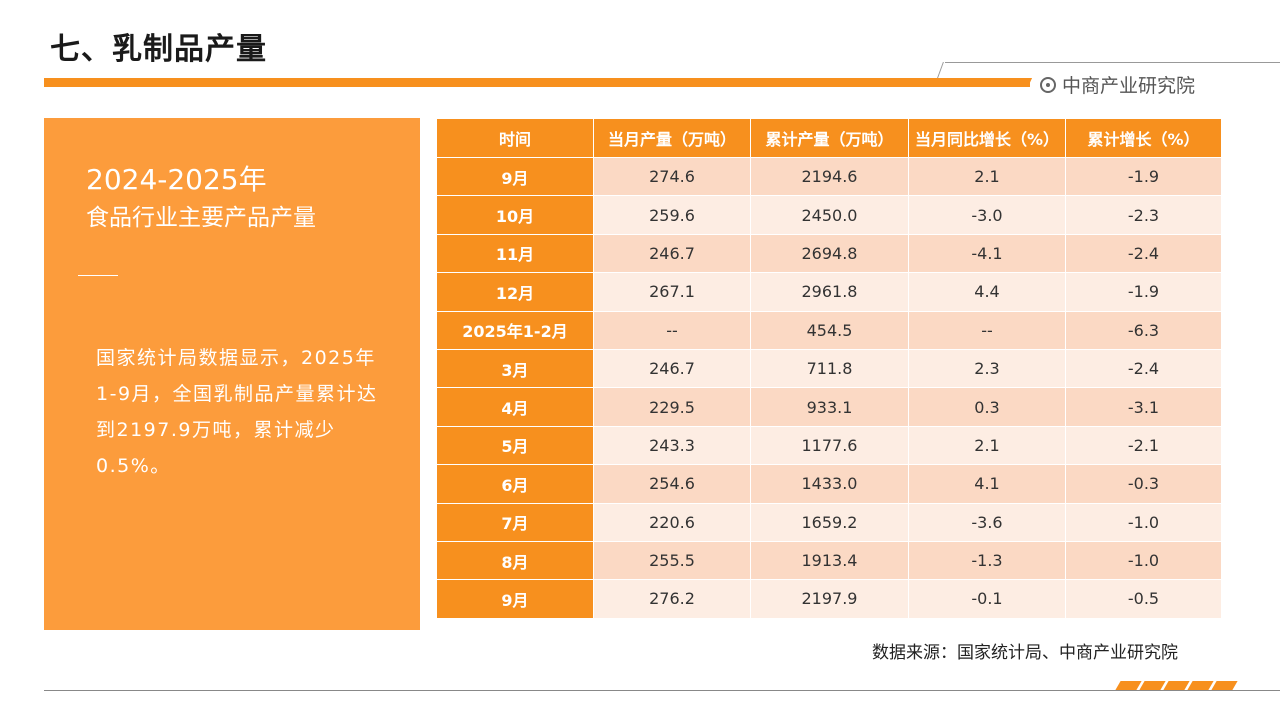 This screenshot has height=720, width=1280. I want to click on header-grey-slant, so click(940, 70).